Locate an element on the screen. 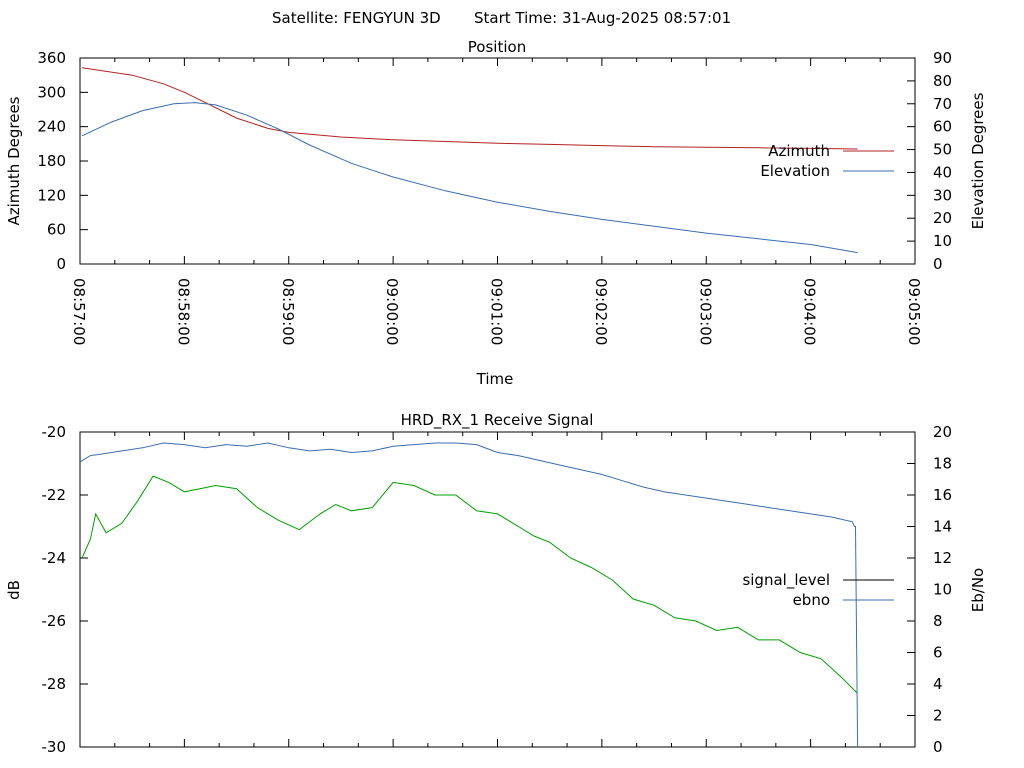  satellite-label: Satellite: FENGYUN 3D is located at coordinates (356, 18).